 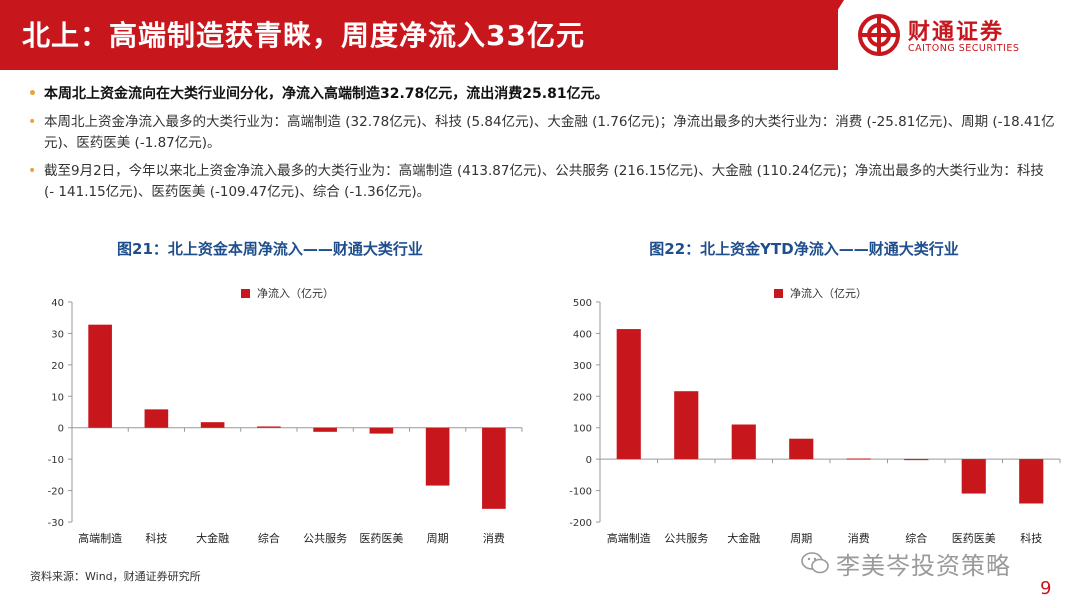 What do you see at coordinates (57, 397) in the screenshot?
I see `y-tick-label: 10` at bounding box center [57, 397].